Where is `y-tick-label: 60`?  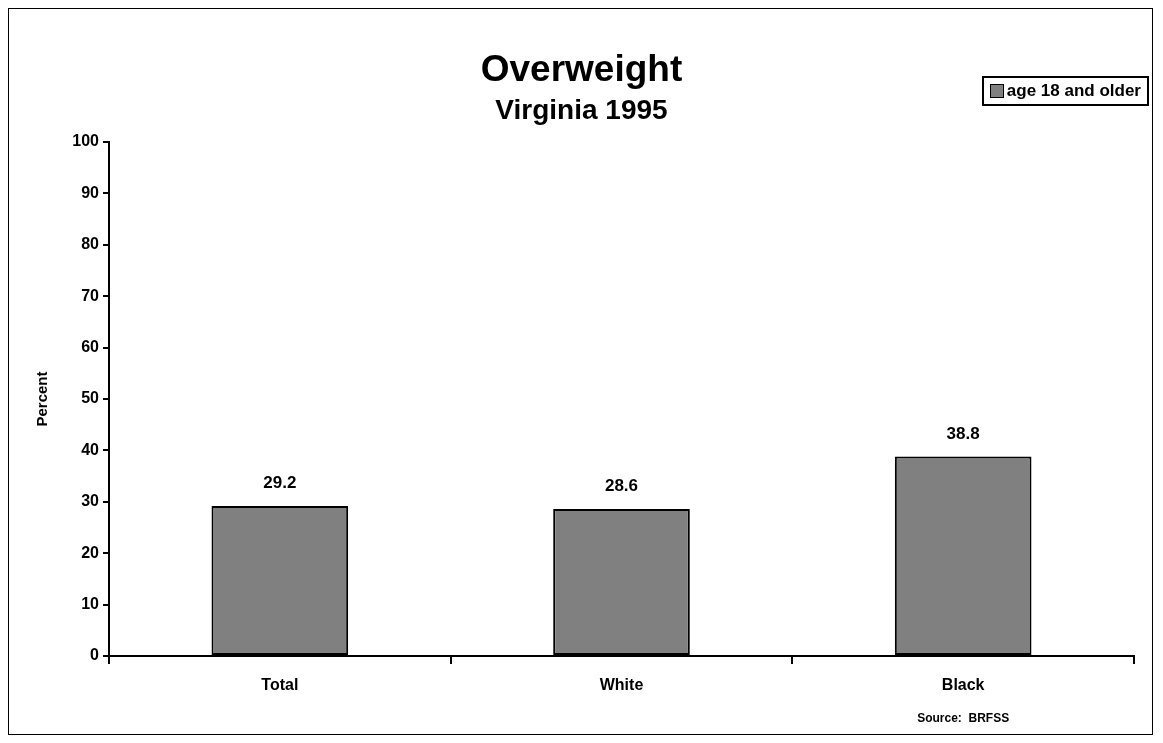
y-tick-label: 60 is located at coordinates (90, 347).